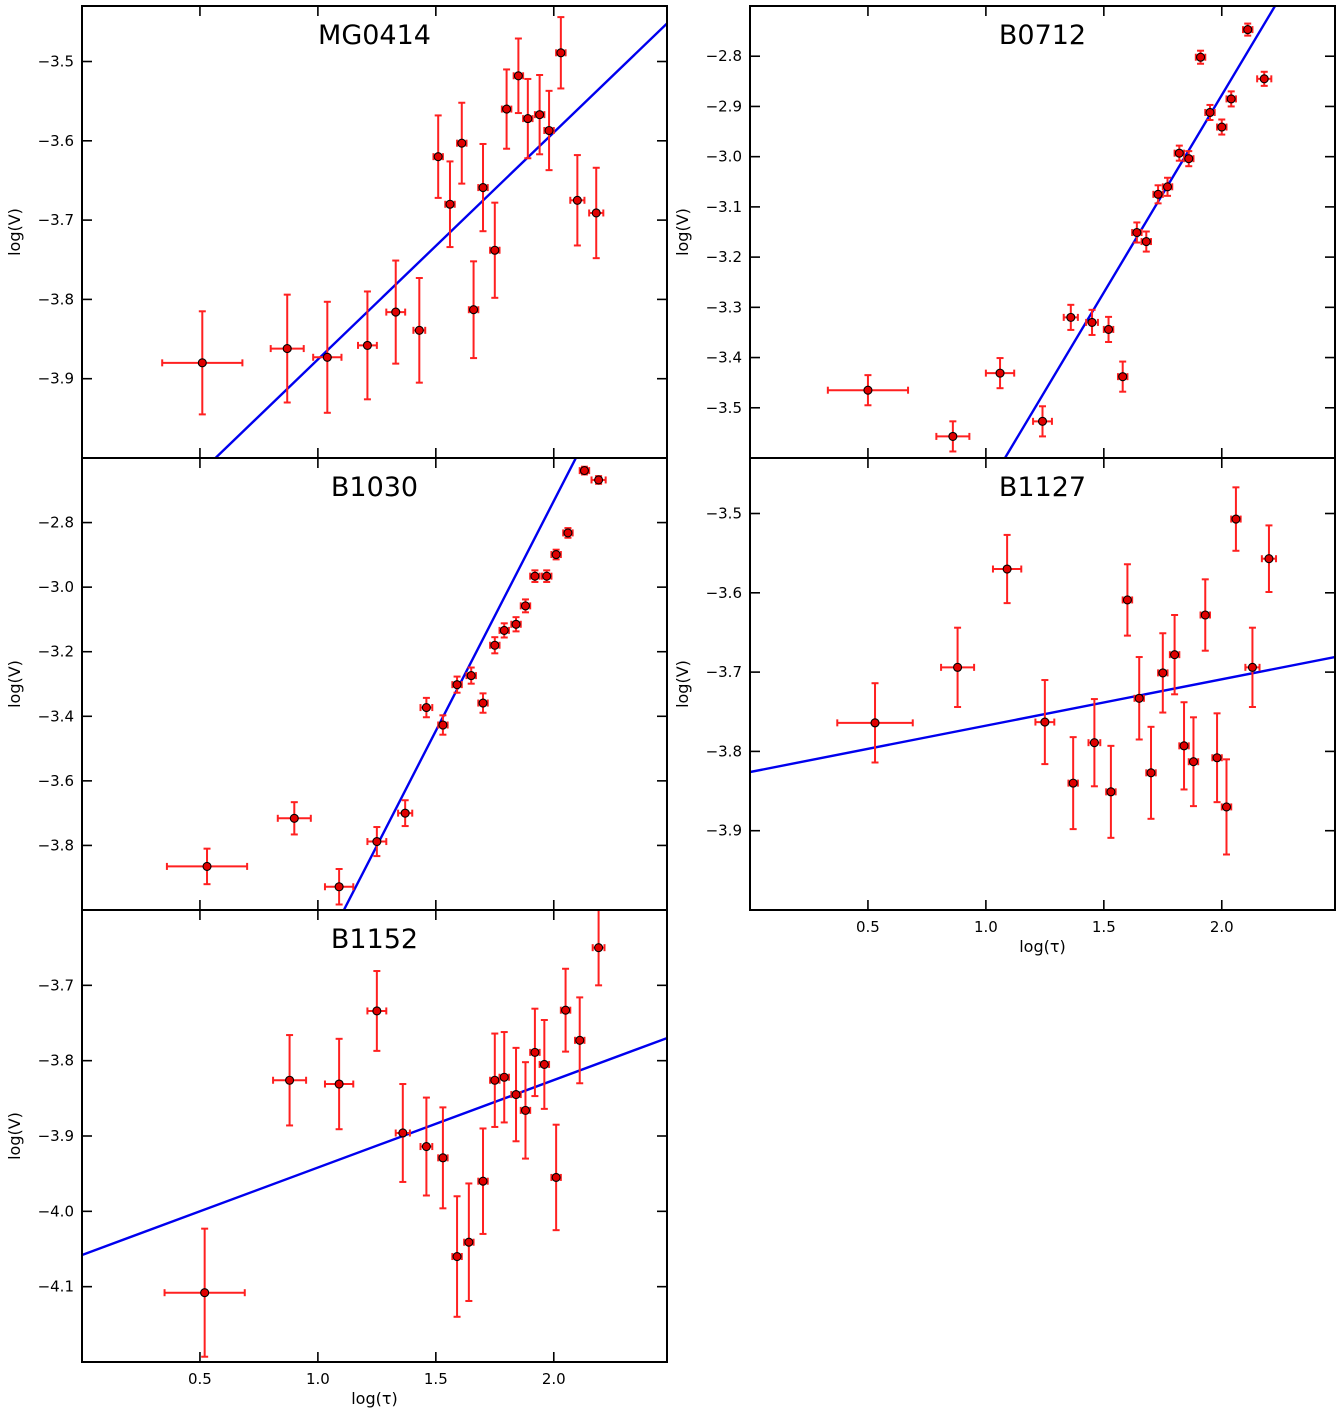 Image resolution: width=1342 pixels, height=1410 pixels. Describe the element at coordinates (56, 716) in the screenshot. I see `y-tick-label: −3.4` at that location.